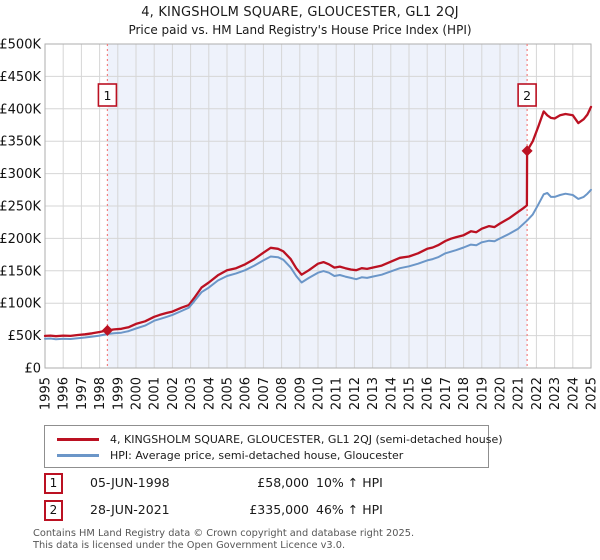  I want to click on x-tick-label: 2003, so click(191, 393).